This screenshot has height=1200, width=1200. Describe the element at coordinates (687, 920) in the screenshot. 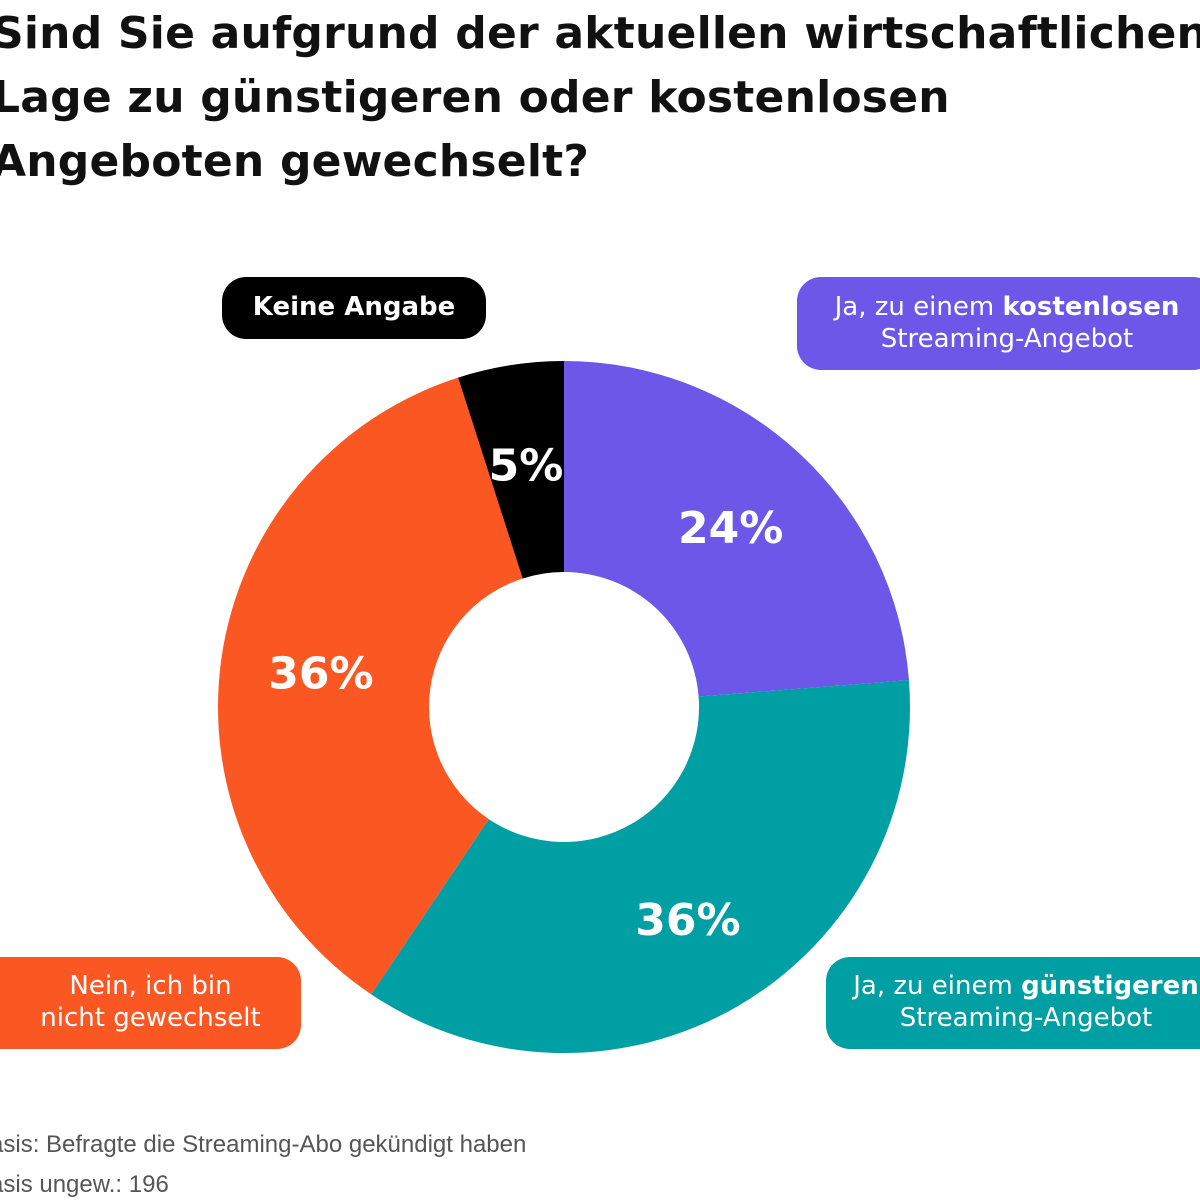

I see `donut-value-label-1: 36%` at that location.